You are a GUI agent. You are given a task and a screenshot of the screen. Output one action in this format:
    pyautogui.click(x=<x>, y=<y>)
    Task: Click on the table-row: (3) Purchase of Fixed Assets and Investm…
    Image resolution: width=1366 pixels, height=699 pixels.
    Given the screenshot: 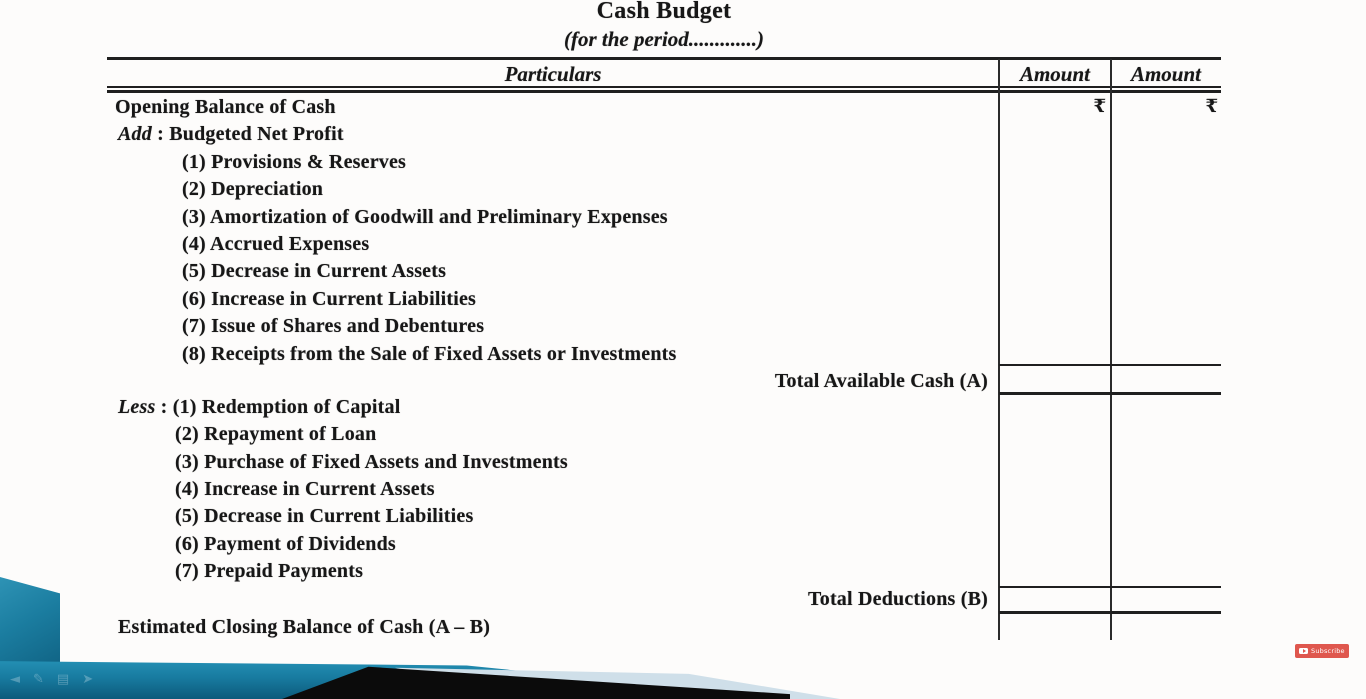 What is the action you would take?
    pyautogui.click(x=371, y=461)
    